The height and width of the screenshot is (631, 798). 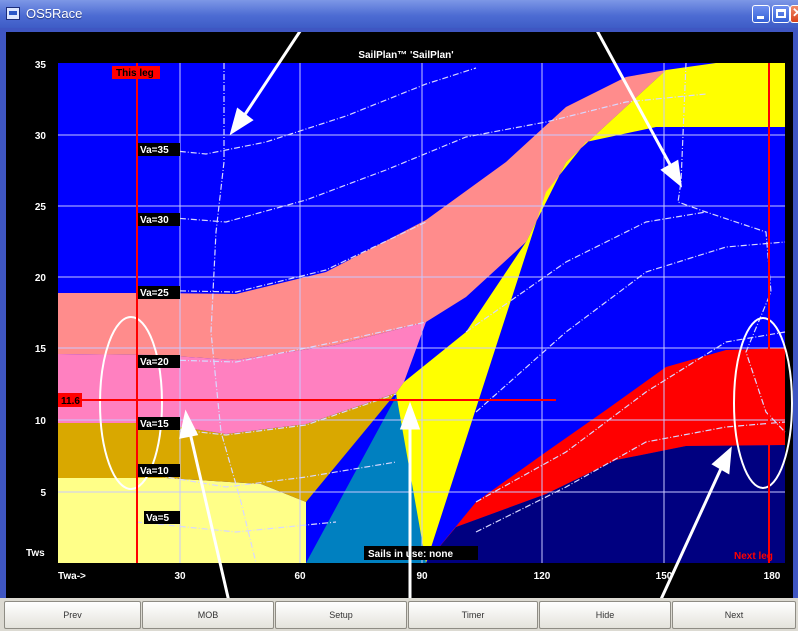 What do you see at coordinates (781, 14) in the screenshot?
I see `maximize-button` at bounding box center [781, 14].